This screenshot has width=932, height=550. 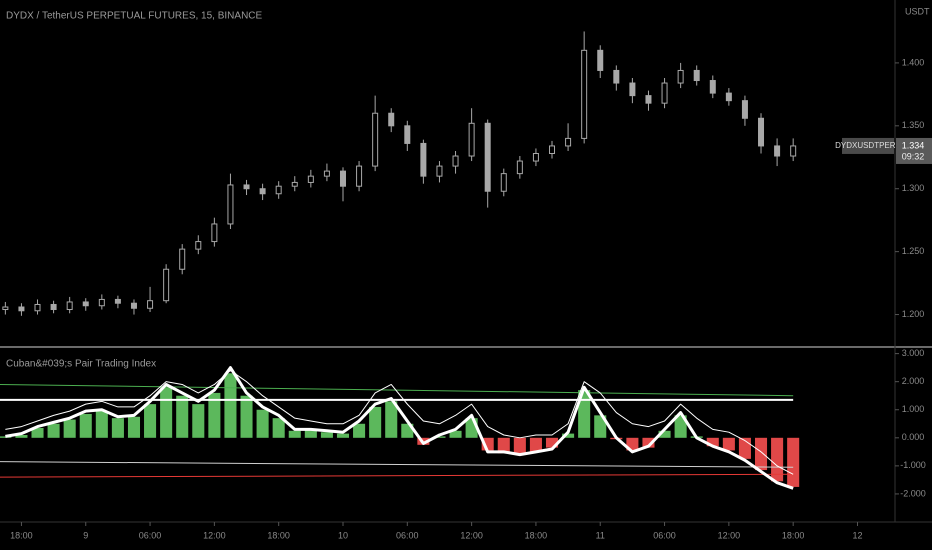 I want to click on x-tick-label: 11, so click(x=600, y=535).